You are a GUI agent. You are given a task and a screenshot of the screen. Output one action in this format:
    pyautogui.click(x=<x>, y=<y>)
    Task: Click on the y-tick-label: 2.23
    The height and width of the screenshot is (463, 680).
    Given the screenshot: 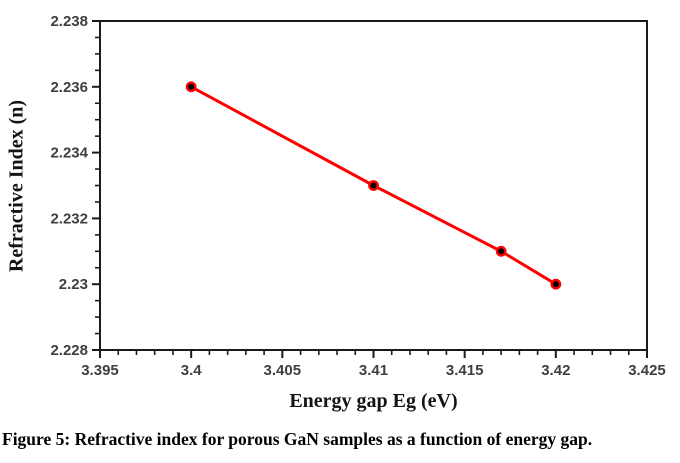 What is the action you would take?
    pyautogui.click(x=73, y=284)
    